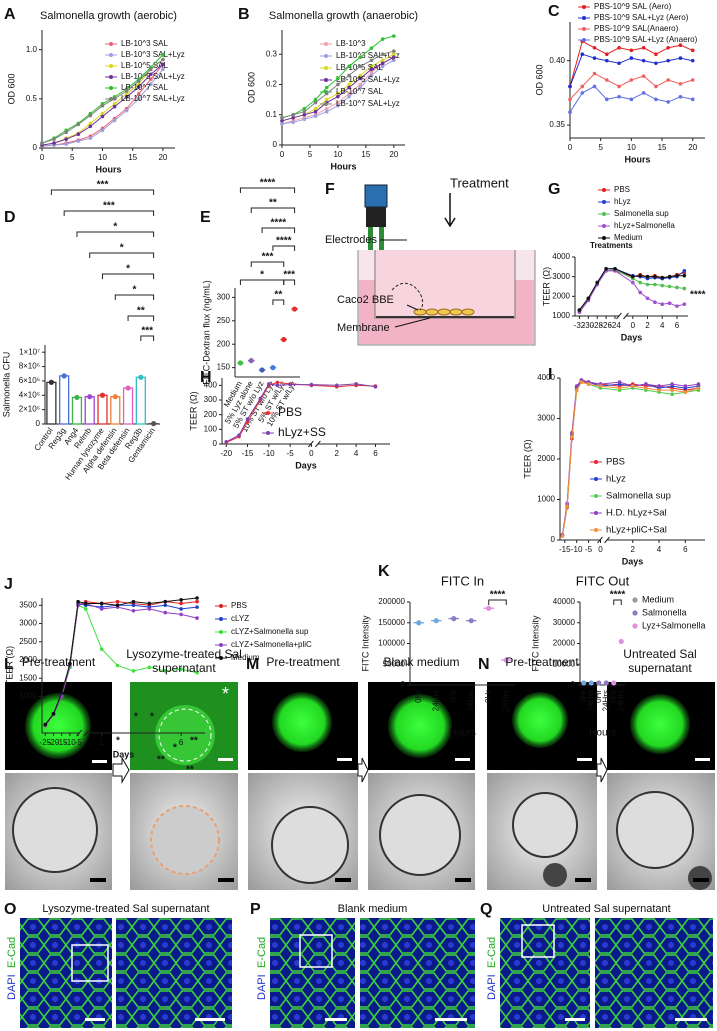 This screenshot has width=717, height=1031. Describe the element at coordinates (554, 189) in the screenshot. I see `panel-label: G` at that location.